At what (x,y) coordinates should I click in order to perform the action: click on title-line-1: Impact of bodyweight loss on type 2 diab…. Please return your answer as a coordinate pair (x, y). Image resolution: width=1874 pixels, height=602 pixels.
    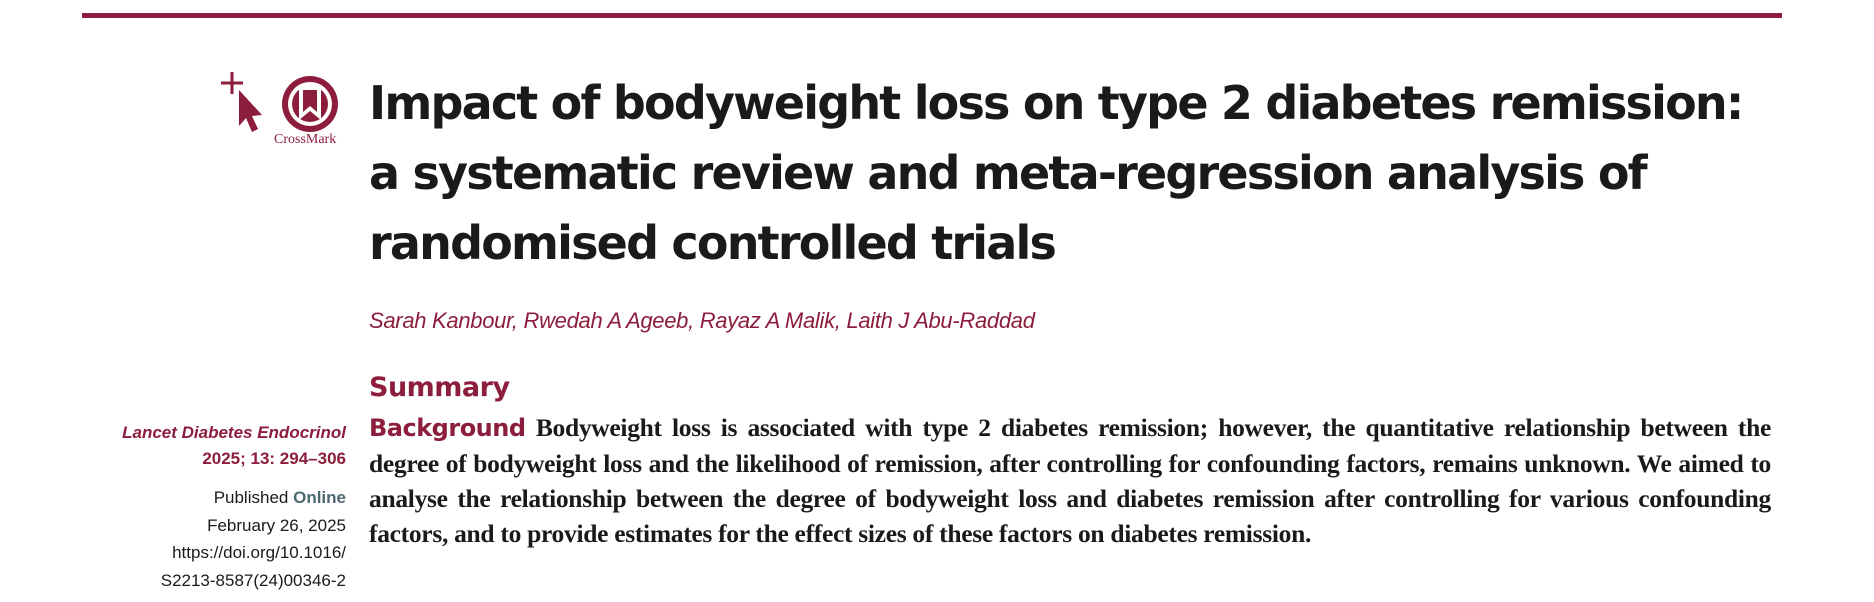
    Looking at the image, I should click on (1056, 103).